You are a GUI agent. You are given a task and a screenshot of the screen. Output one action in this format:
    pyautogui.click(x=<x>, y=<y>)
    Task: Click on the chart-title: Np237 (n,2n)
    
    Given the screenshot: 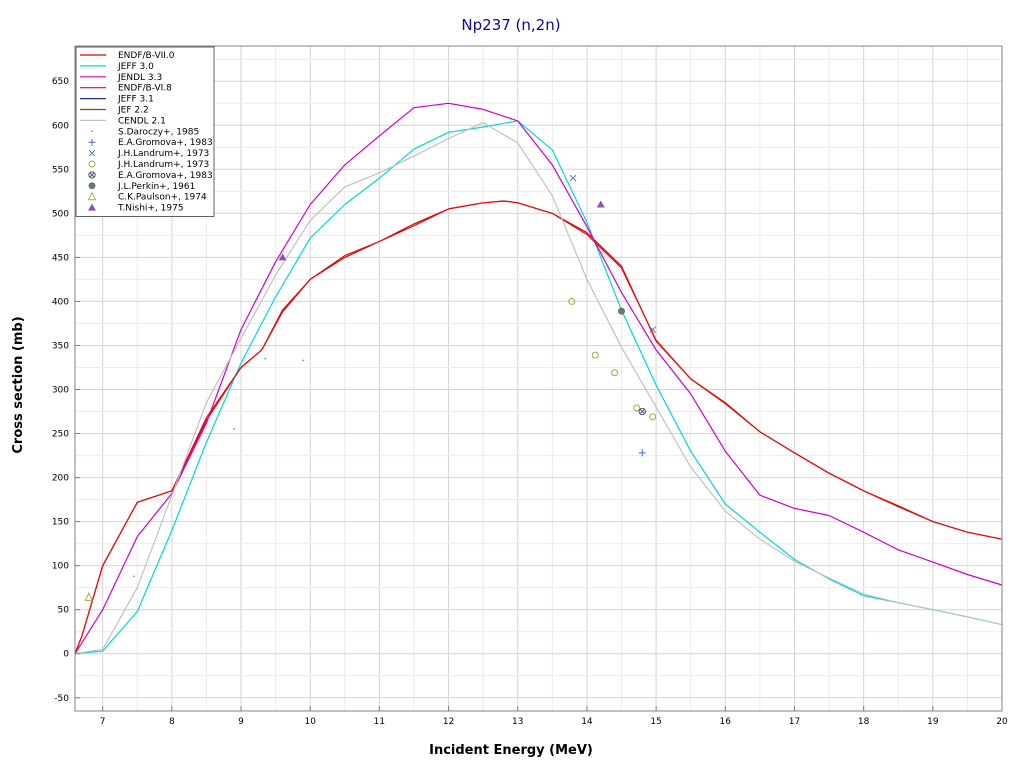 What is the action you would take?
    pyautogui.click(x=510, y=25)
    